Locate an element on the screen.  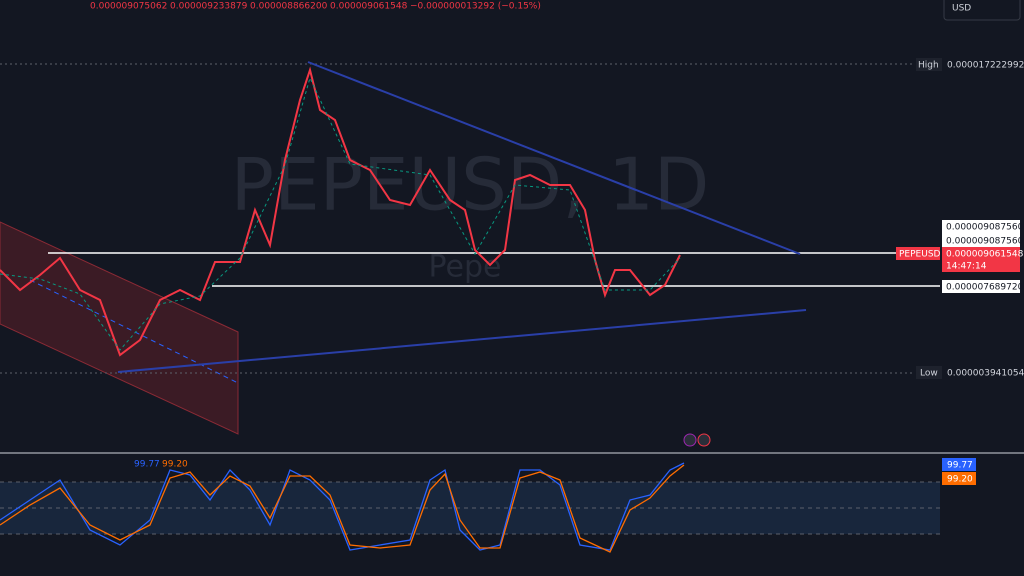
osc-d-badge-bg is located at coordinates (959, 478).